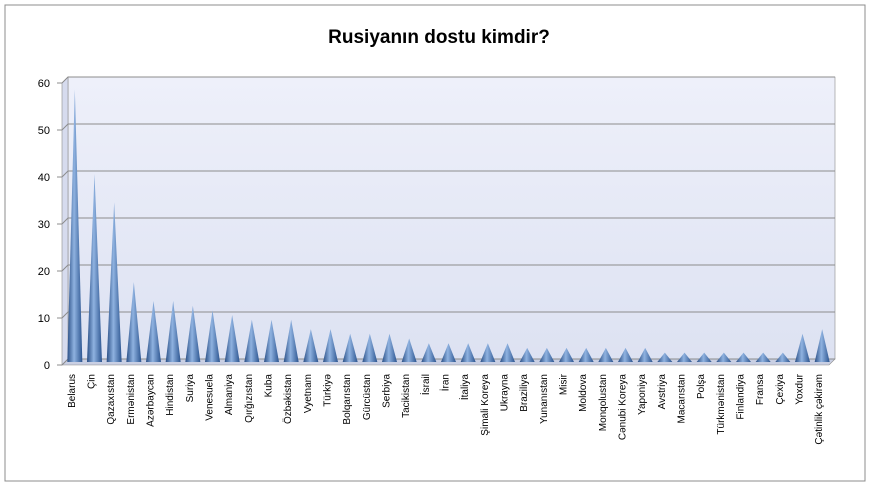 This screenshot has height=497, width=879. Describe the element at coordinates (44, 178) in the screenshot. I see `y-tick-label: 40` at that location.